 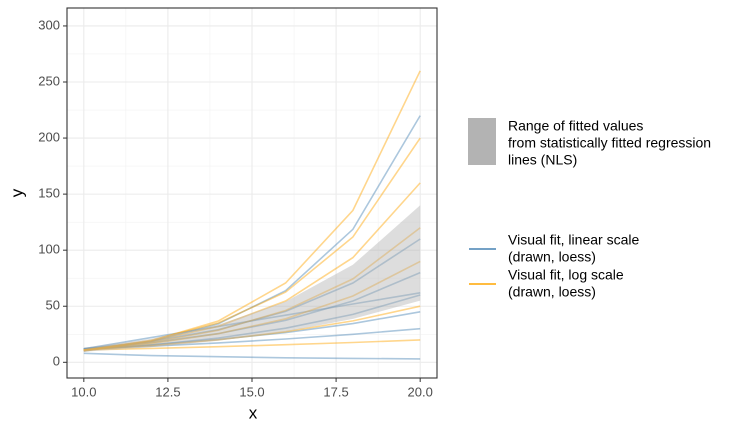 What do you see at coordinates (482, 141) in the screenshot?
I see `legend-key` at bounding box center [482, 141].